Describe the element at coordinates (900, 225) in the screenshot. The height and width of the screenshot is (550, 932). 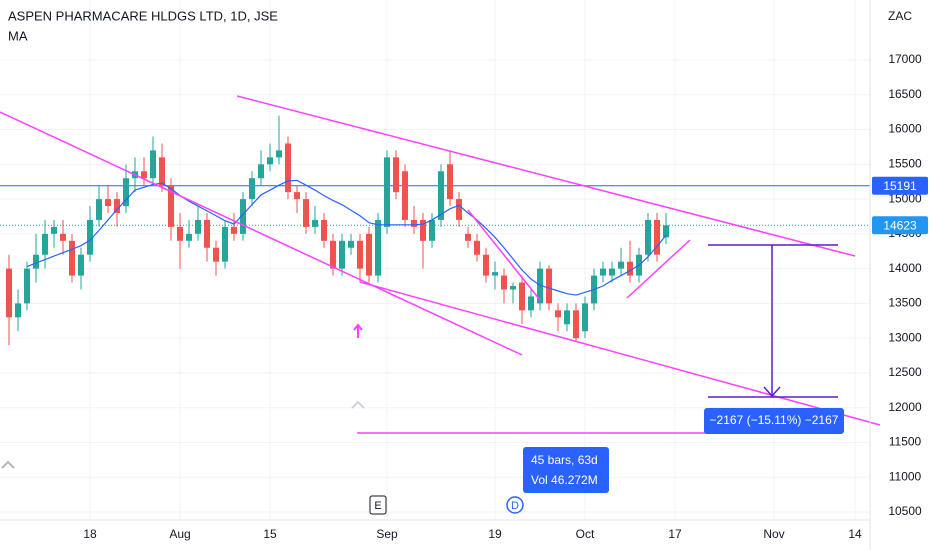
I see `price-label: 14623` at that location.